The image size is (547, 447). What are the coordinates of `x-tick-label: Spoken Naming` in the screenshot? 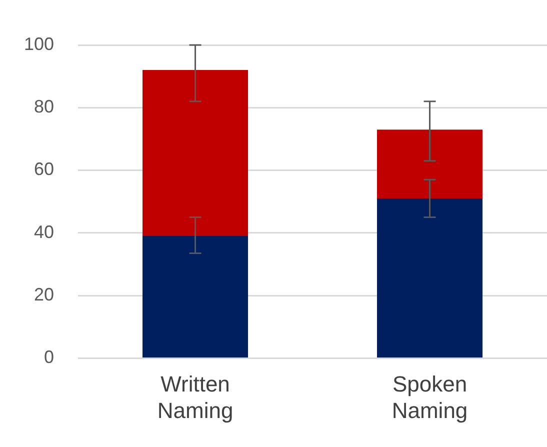 It's located at (430, 397).